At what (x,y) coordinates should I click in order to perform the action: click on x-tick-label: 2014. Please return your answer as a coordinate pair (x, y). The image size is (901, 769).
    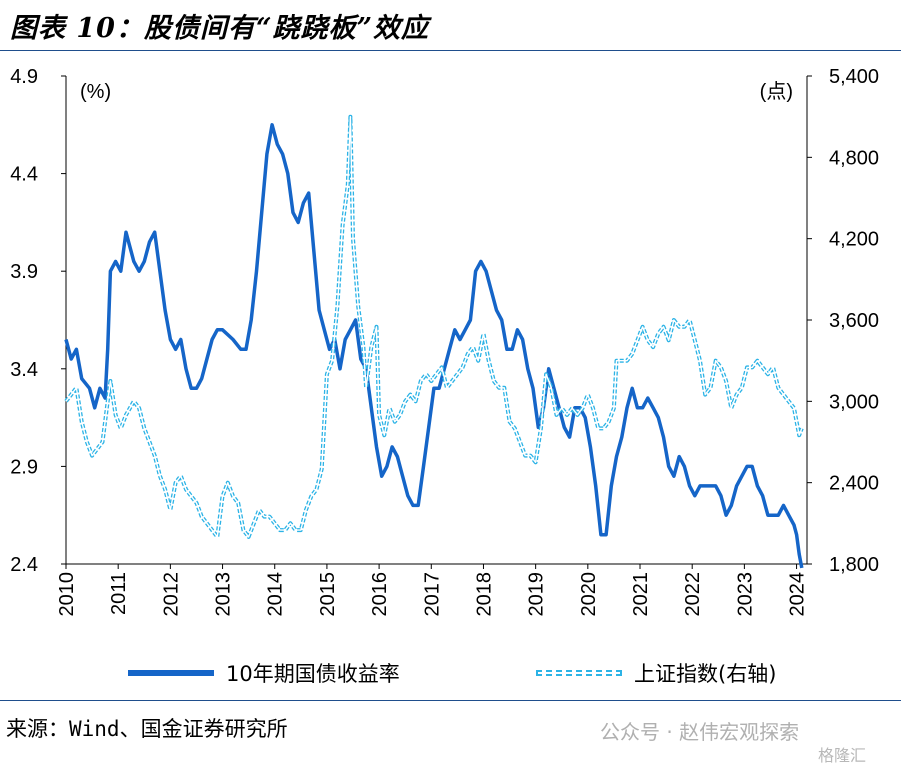
    Looking at the image, I should click on (276, 594).